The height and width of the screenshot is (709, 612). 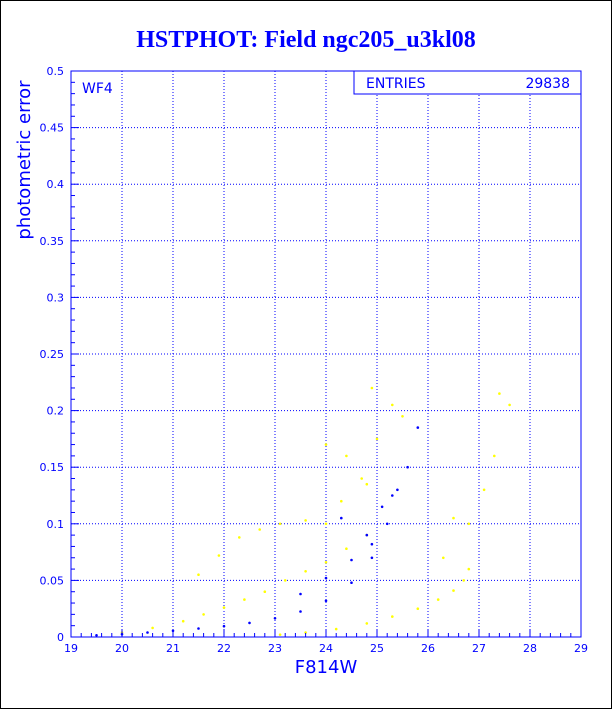 I want to click on y-tick-label: 0.5, so click(x=56, y=71).